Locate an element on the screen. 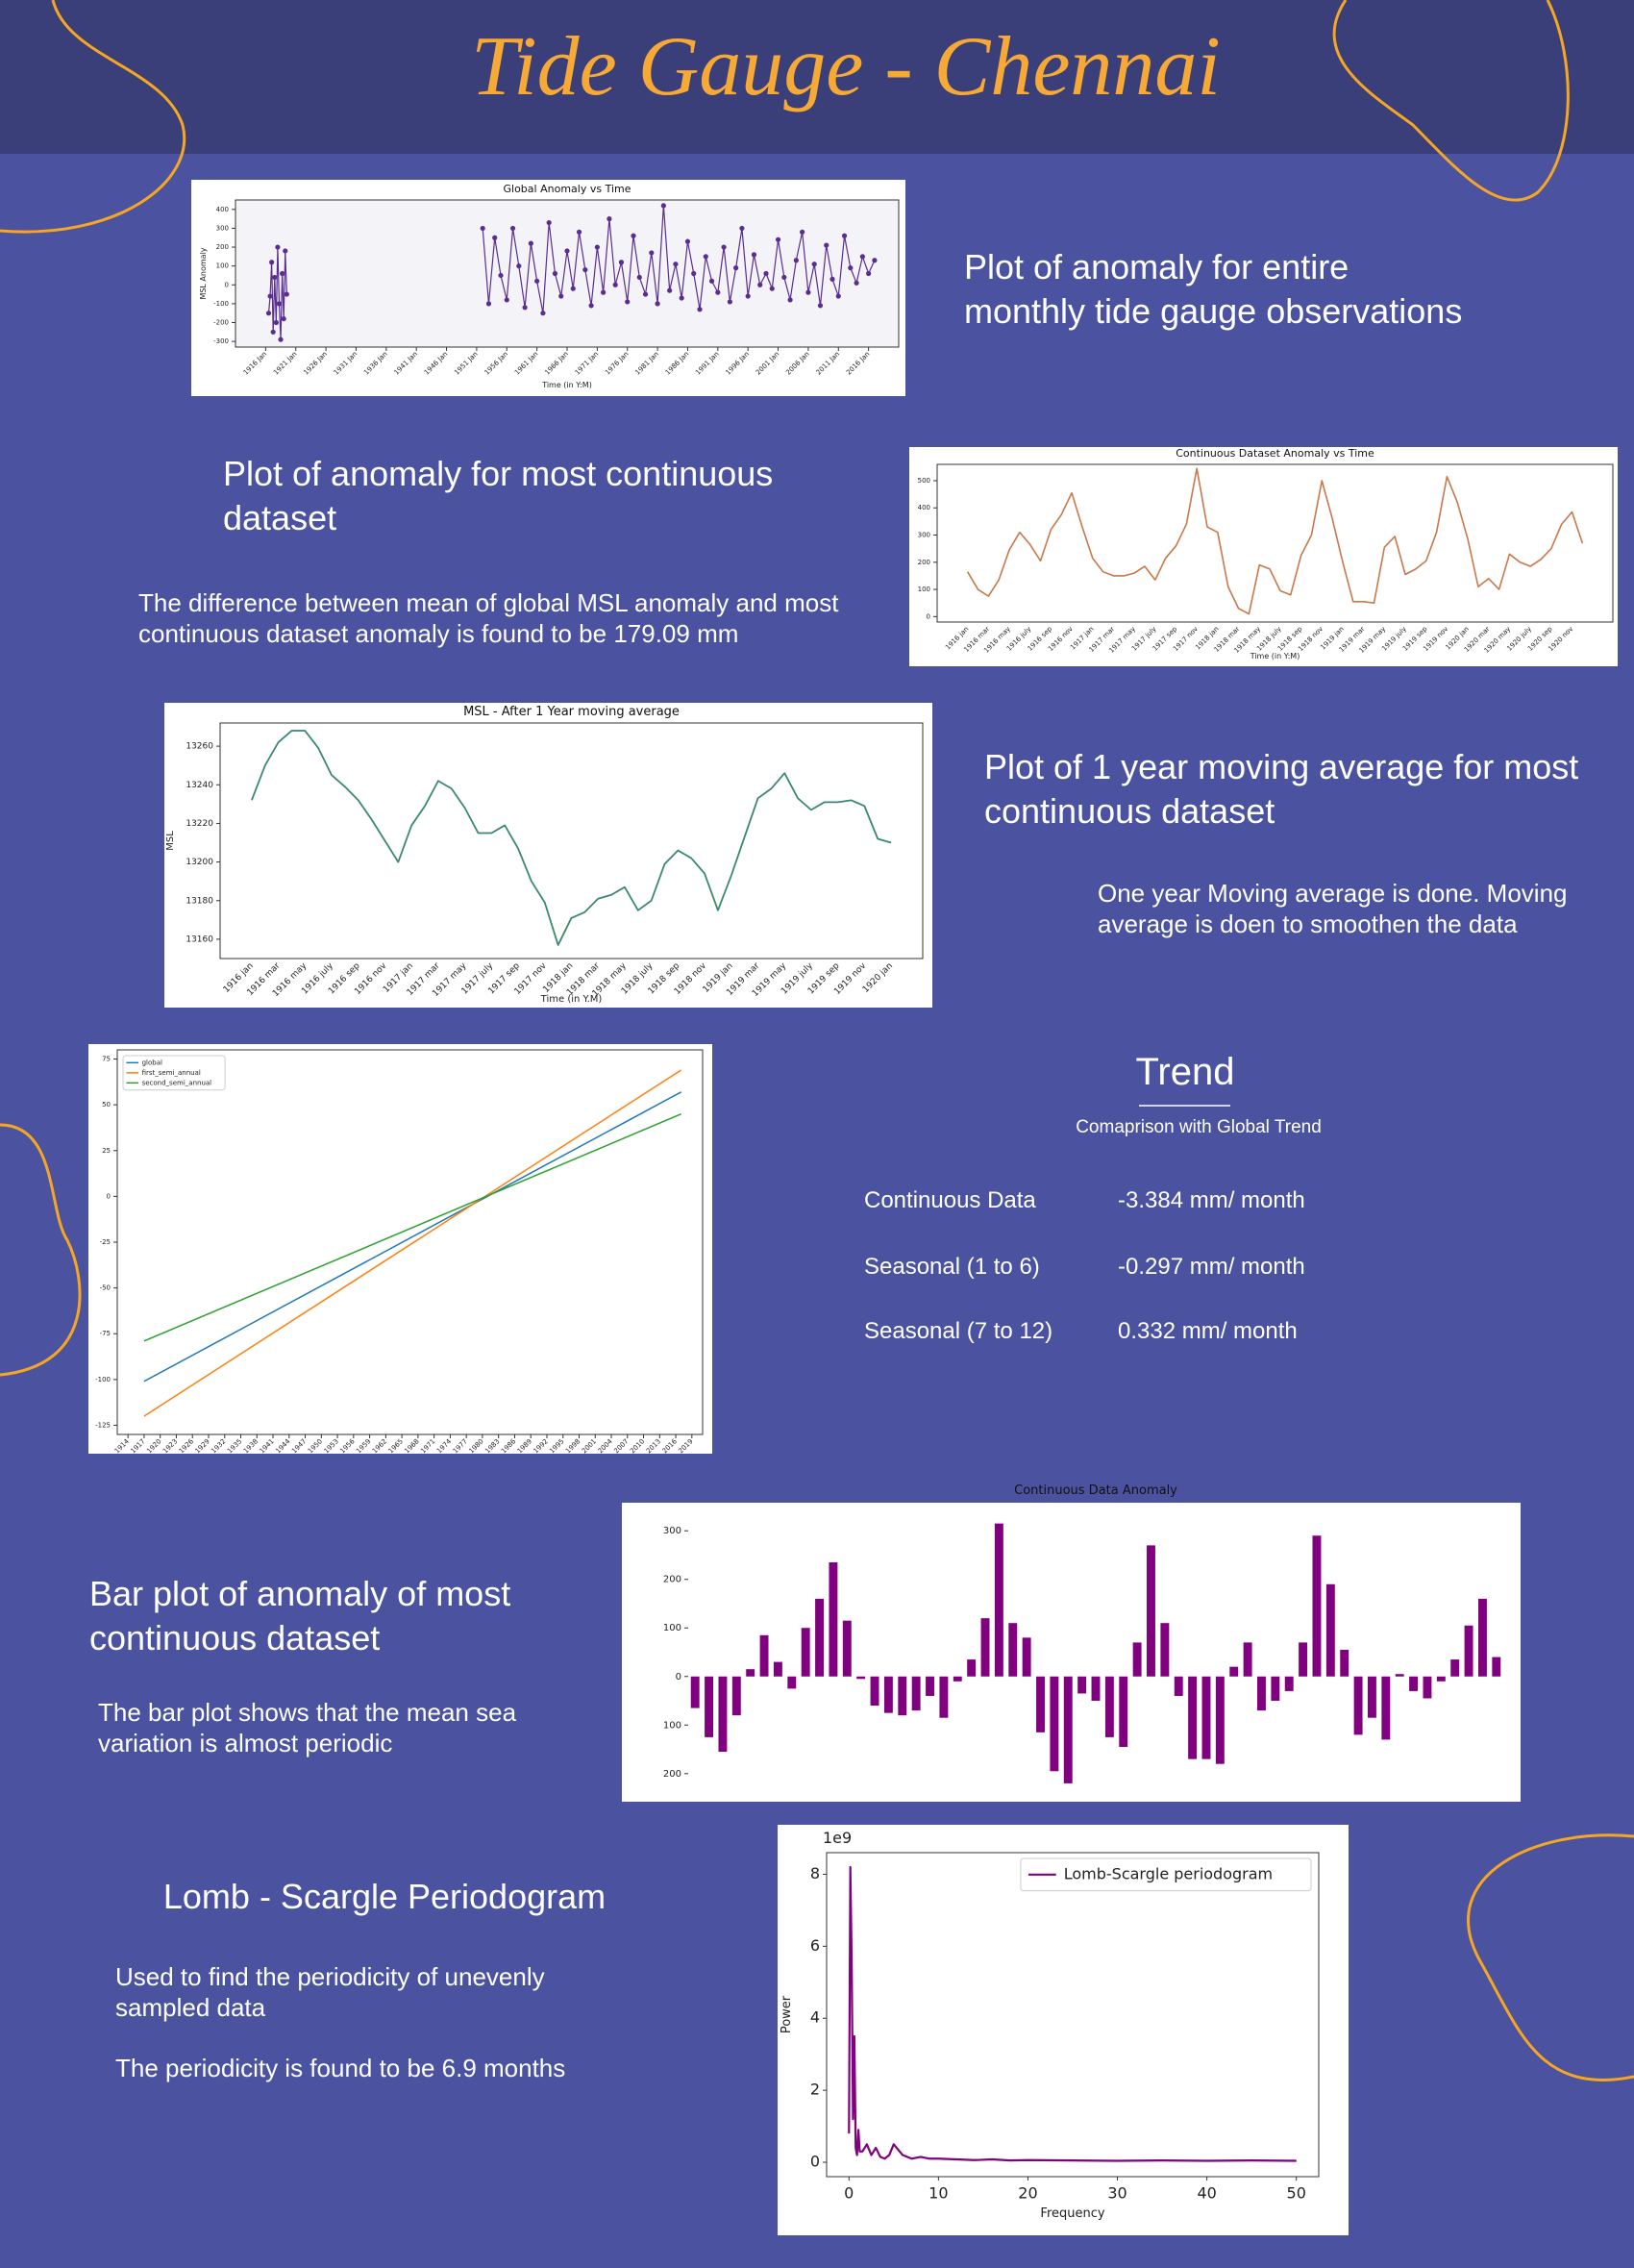 The image size is (1634, 2268). y-tick-label: 4 is located at coordinates (815, 2017).